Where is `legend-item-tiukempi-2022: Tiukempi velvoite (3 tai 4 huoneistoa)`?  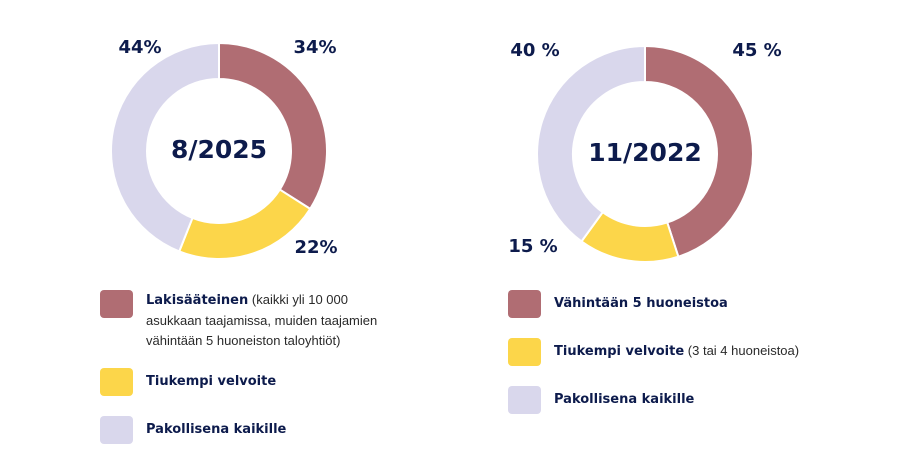
legend-item-tiukempi-2022: Tiukempi velvoite (3 tai 4 huoneistoa) is located at coordinates (653, 352).